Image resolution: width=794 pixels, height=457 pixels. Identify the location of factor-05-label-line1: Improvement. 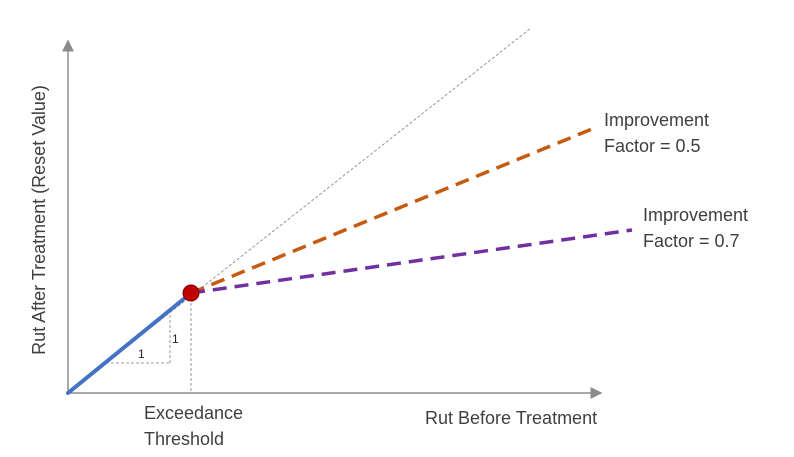
(656, 120).